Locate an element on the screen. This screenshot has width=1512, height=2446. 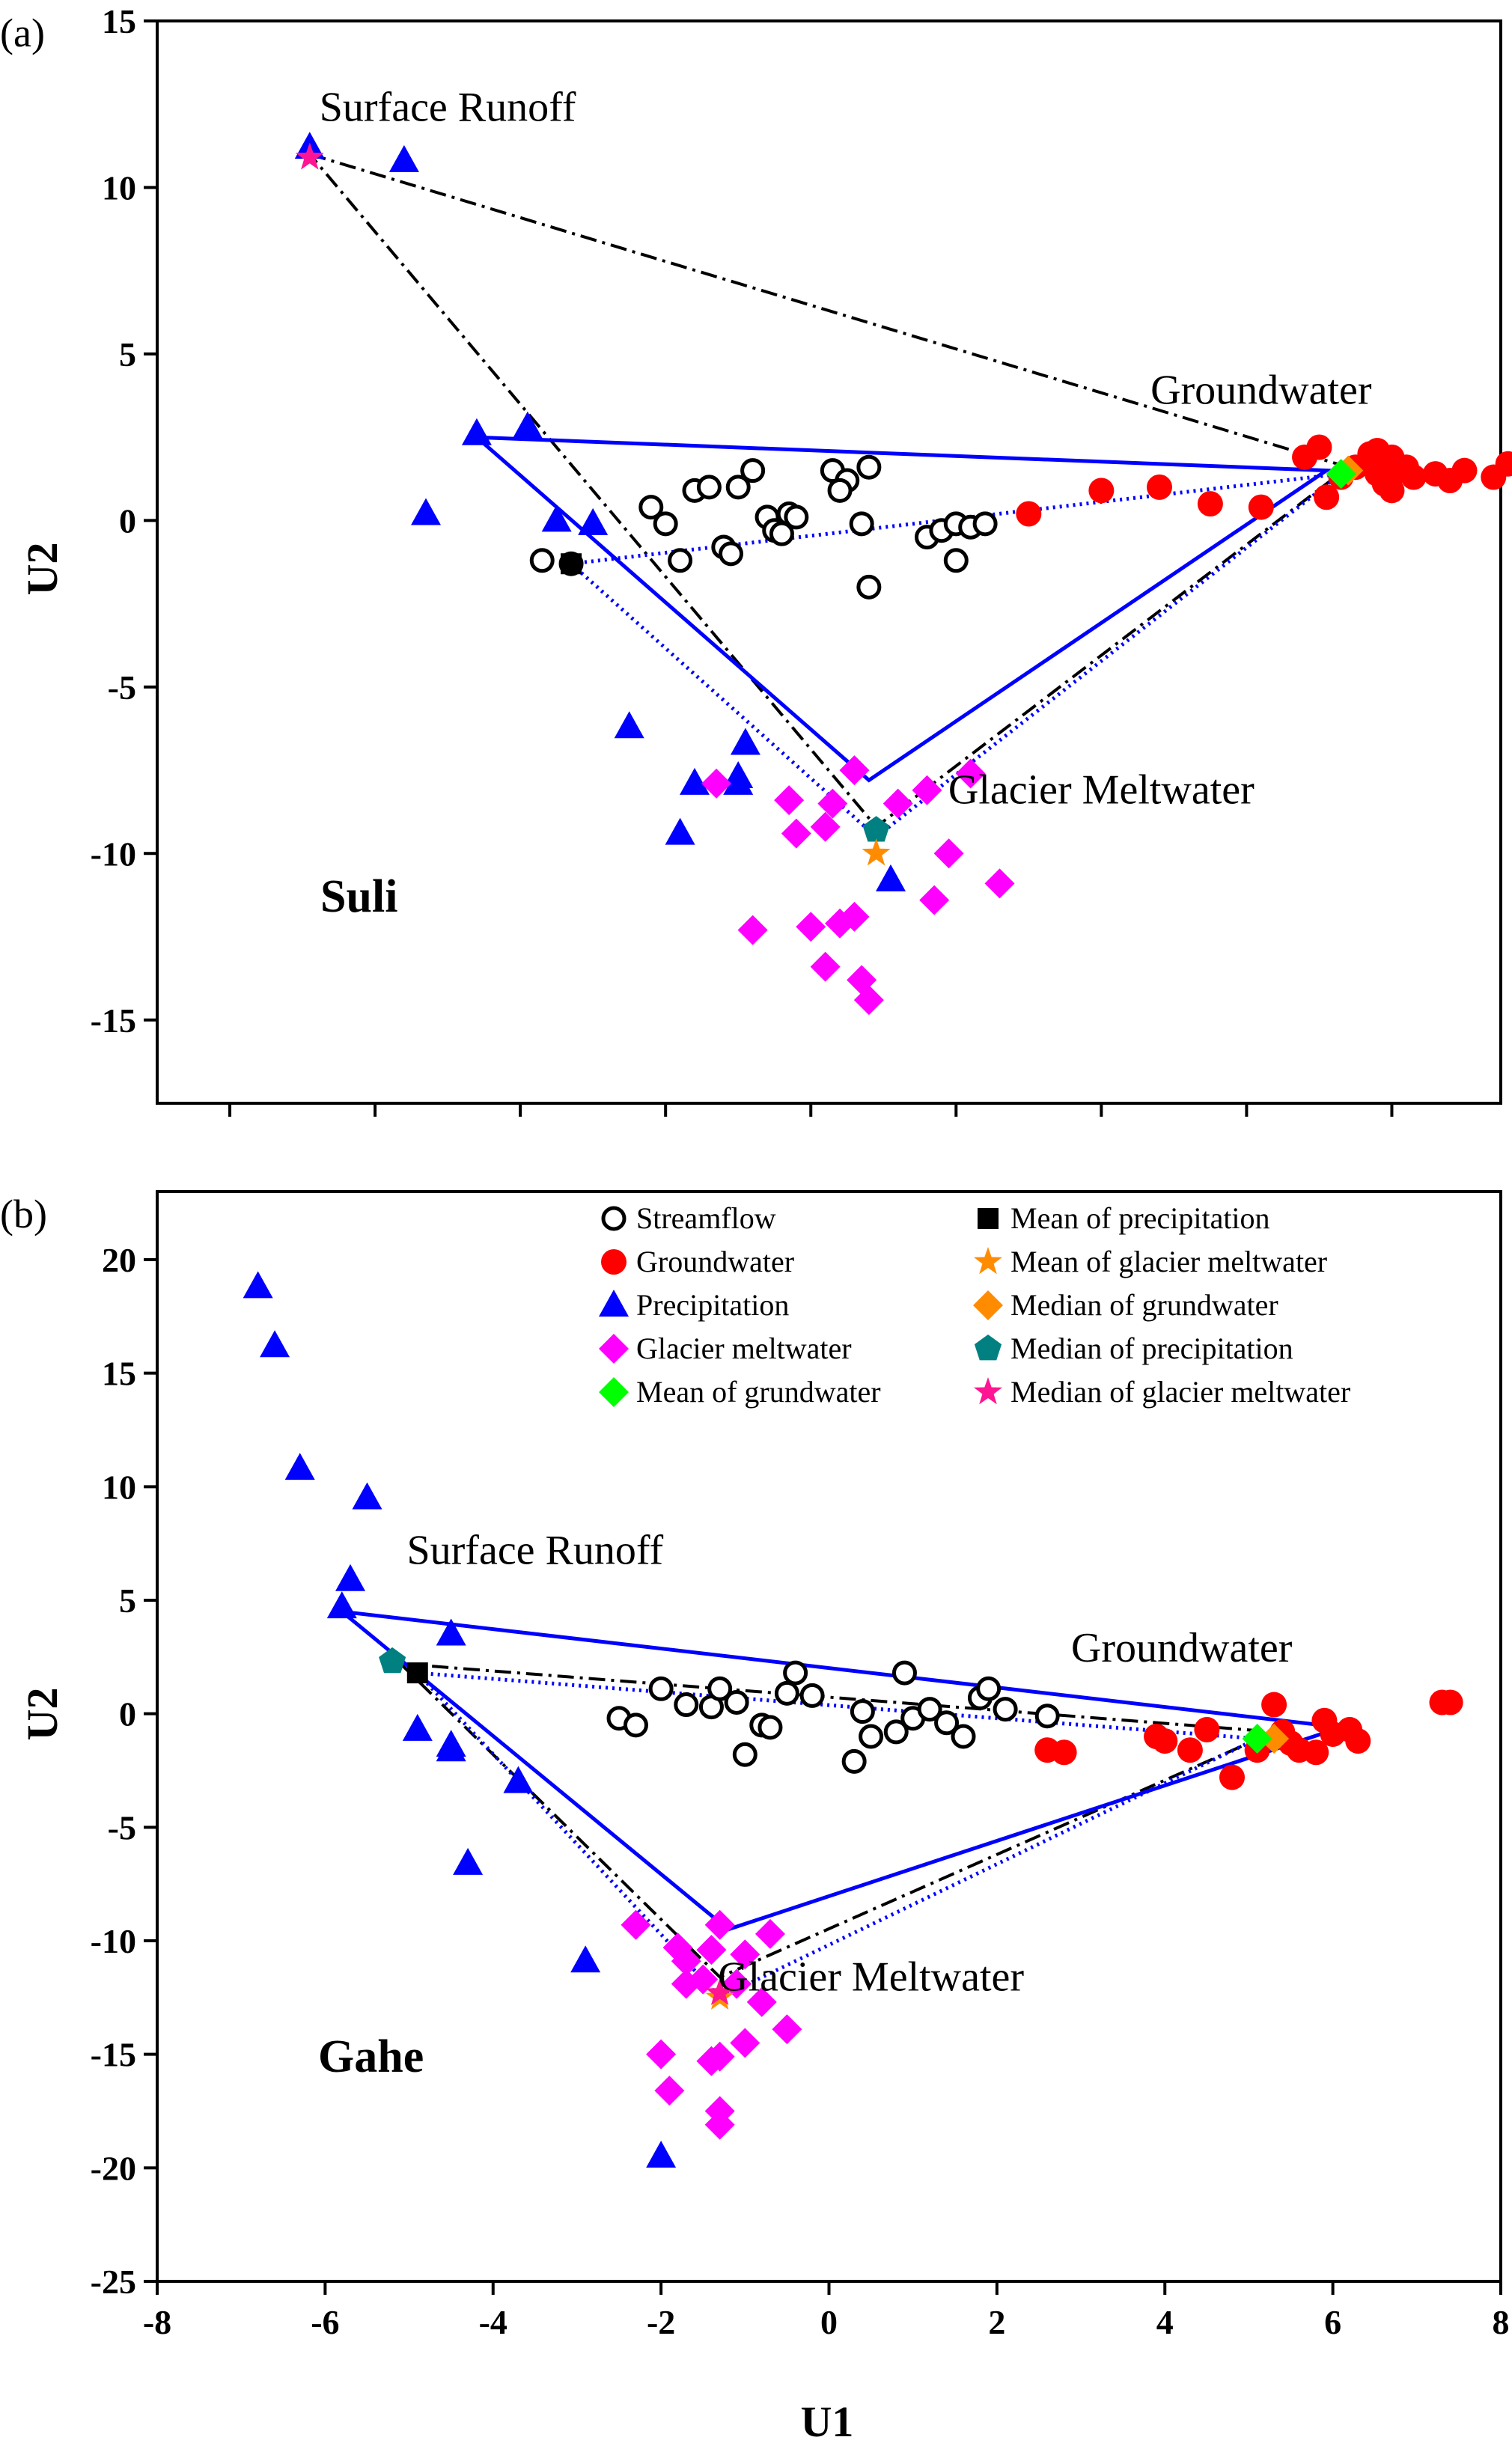
panel-a-y-tick-label: -5 is located at coordinates (122, 687).